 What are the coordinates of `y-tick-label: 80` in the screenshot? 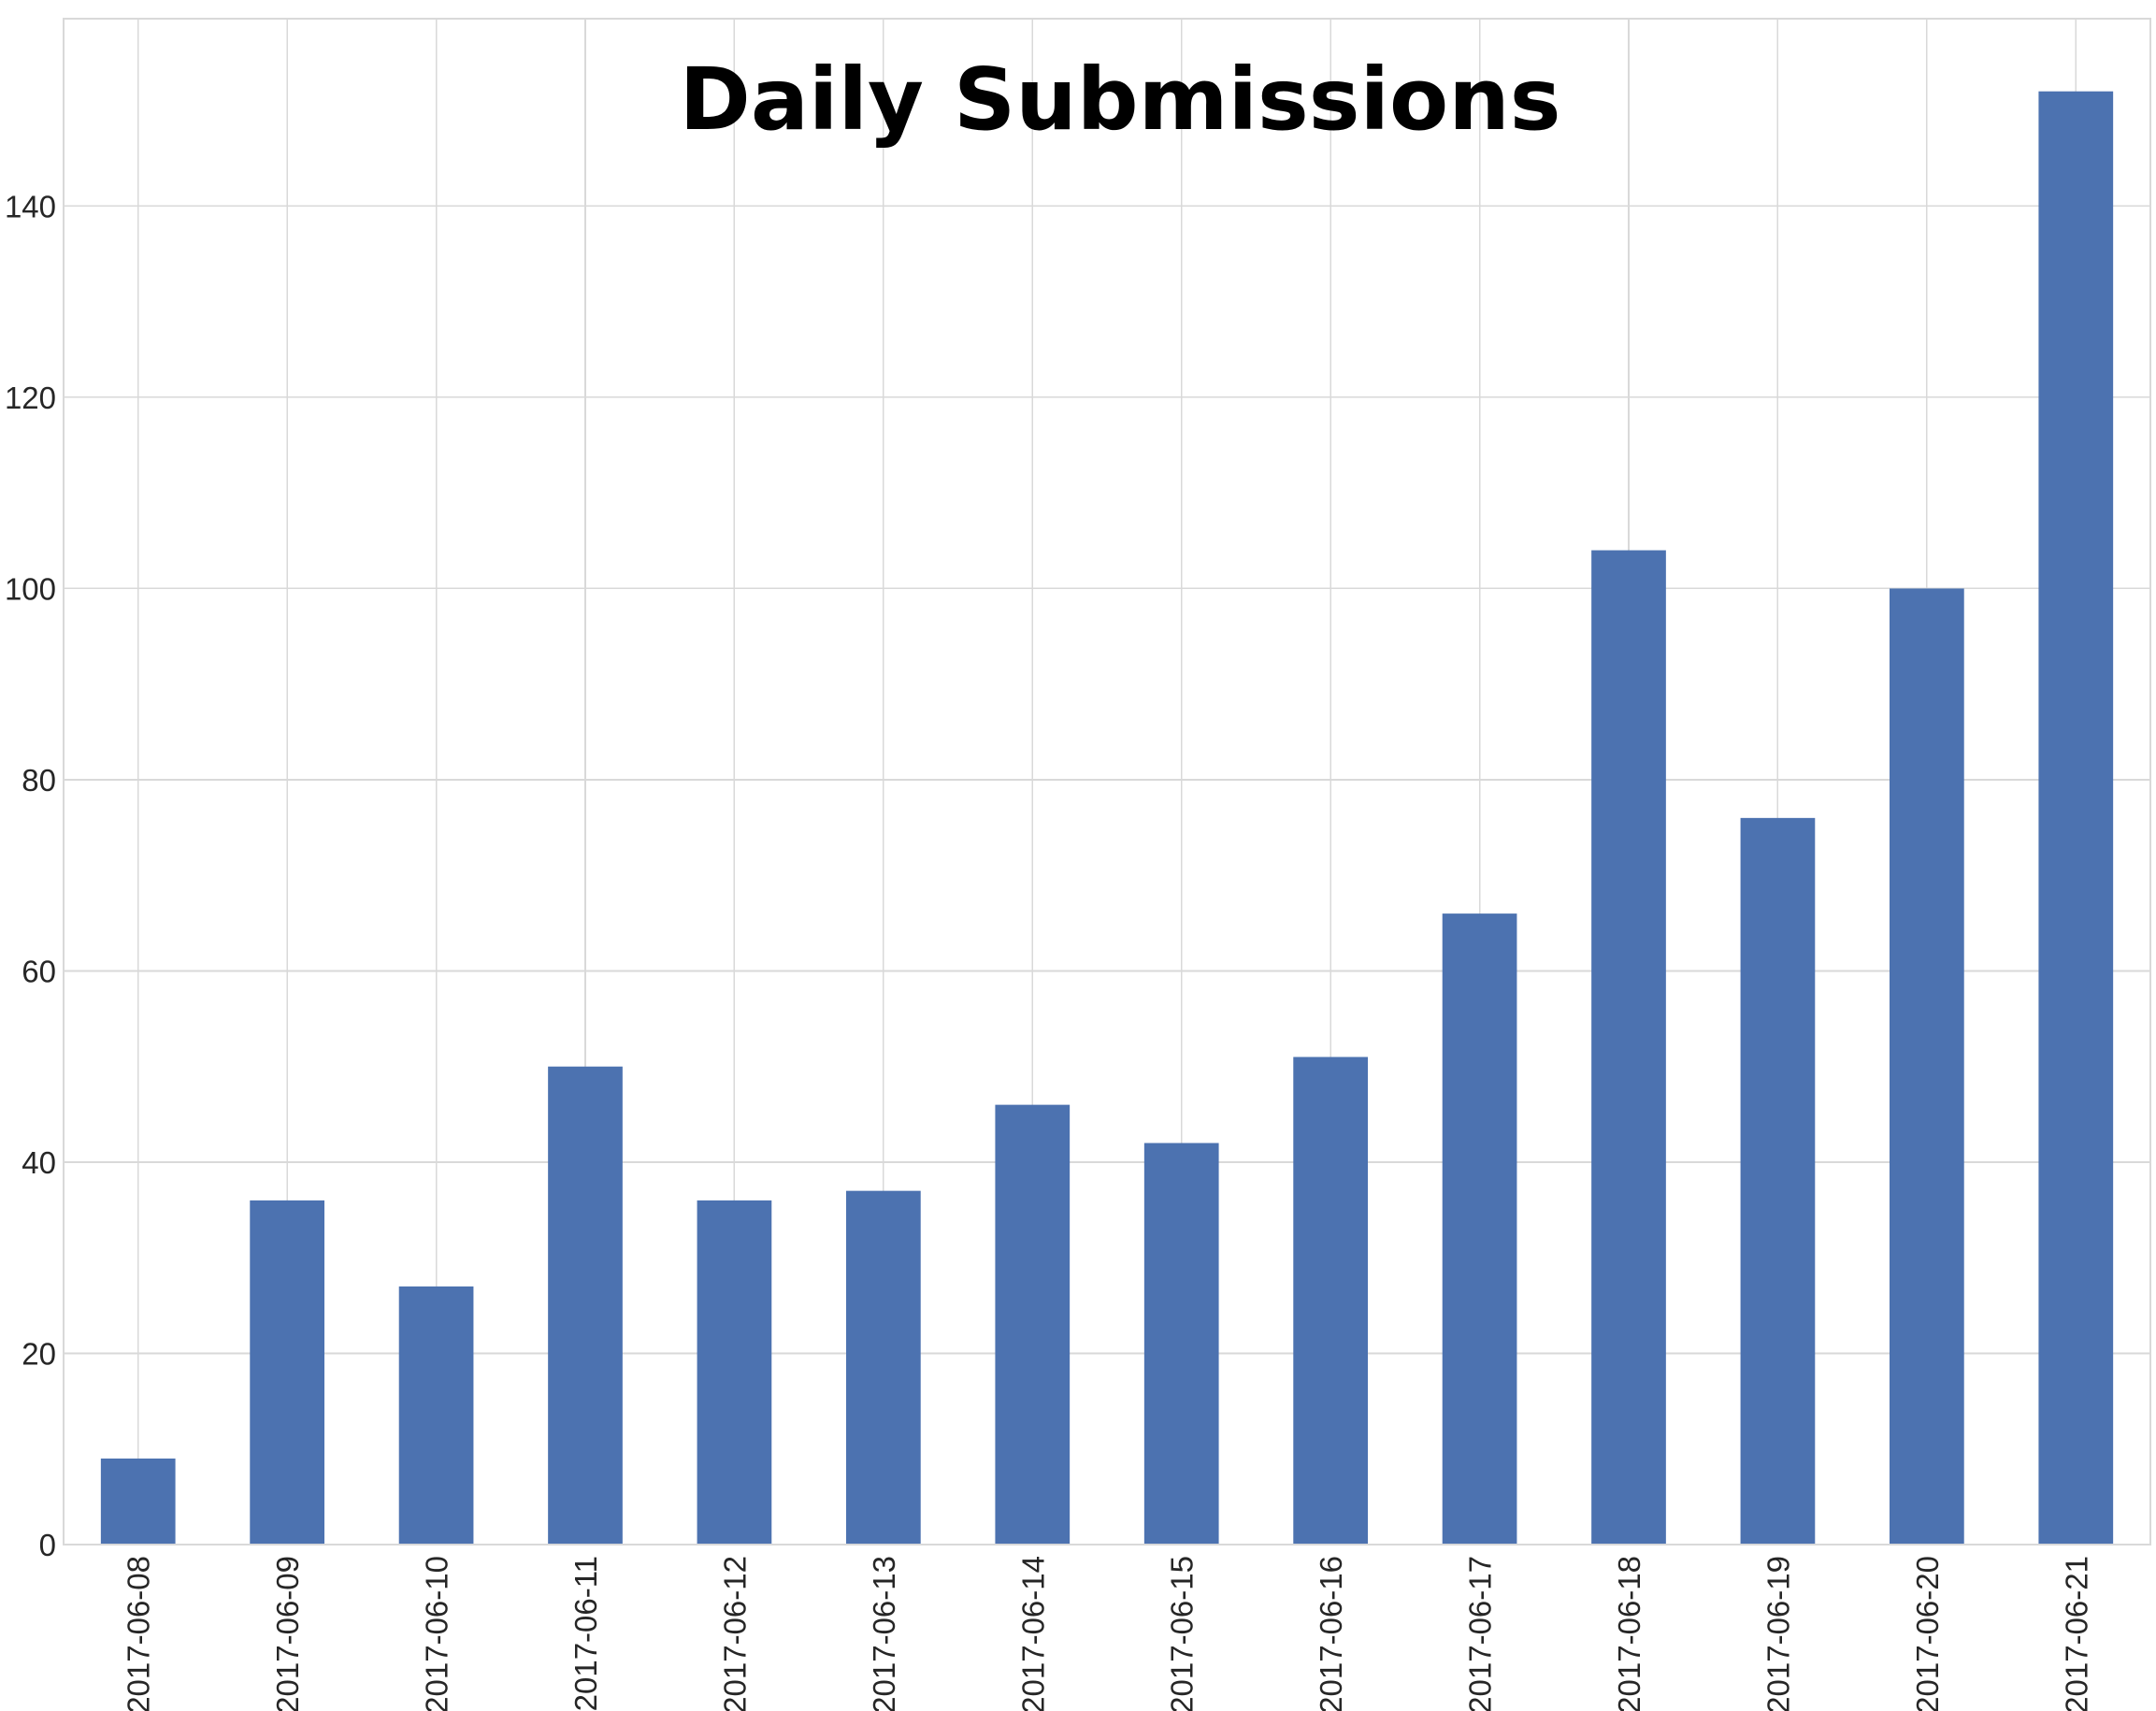 It's located at (39, 781).